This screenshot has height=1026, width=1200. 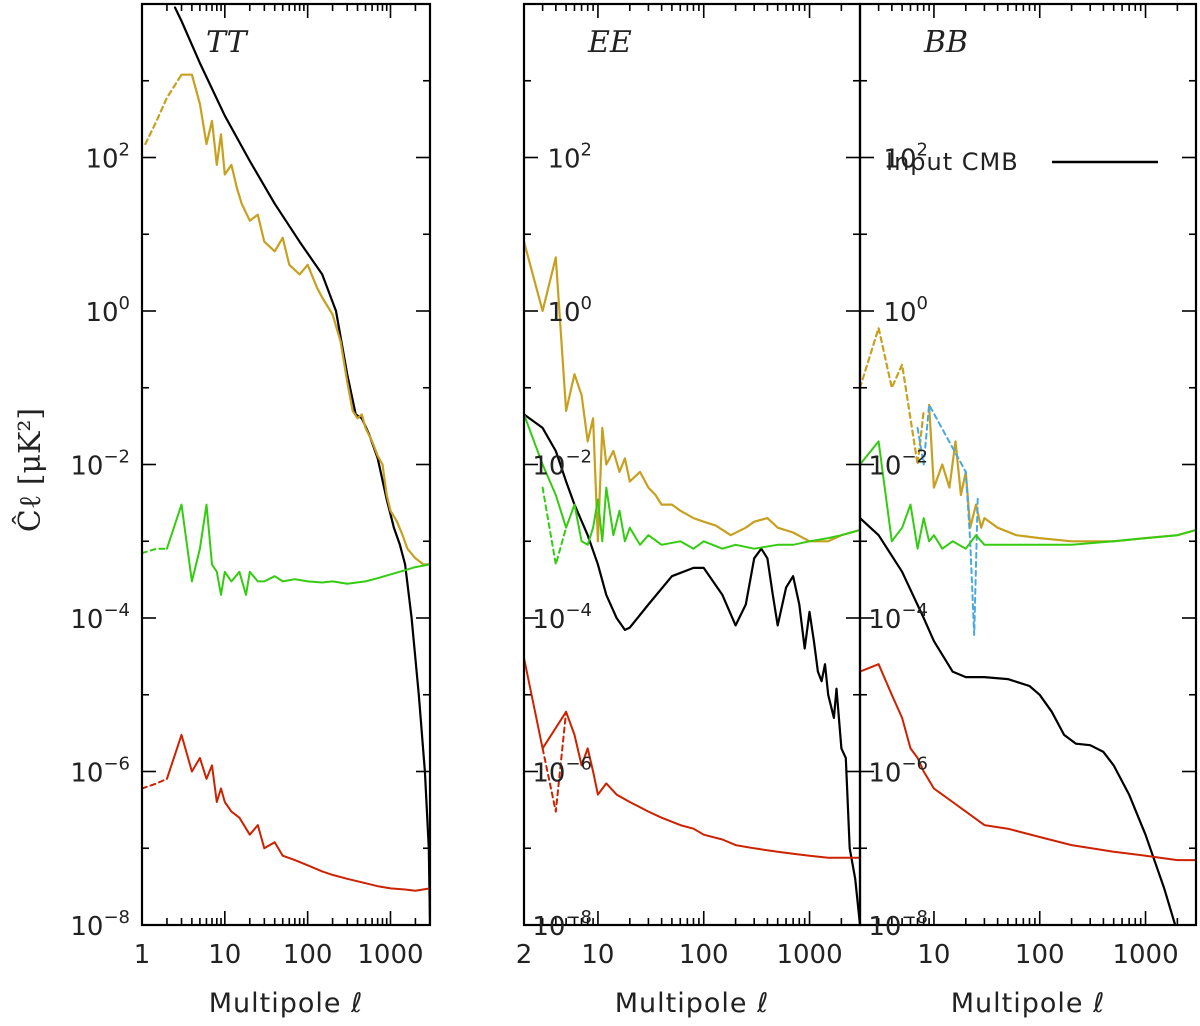 What do you see at coordinates (524, 955) in the screenshot?
I see `x-tick-label: 2` at bounding box center [524, 955].